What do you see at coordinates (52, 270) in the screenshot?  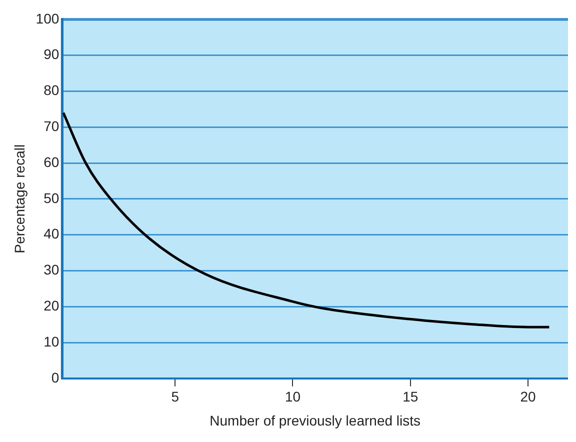 I see `y-tick-label: 30` at bounding box center [52, 270].